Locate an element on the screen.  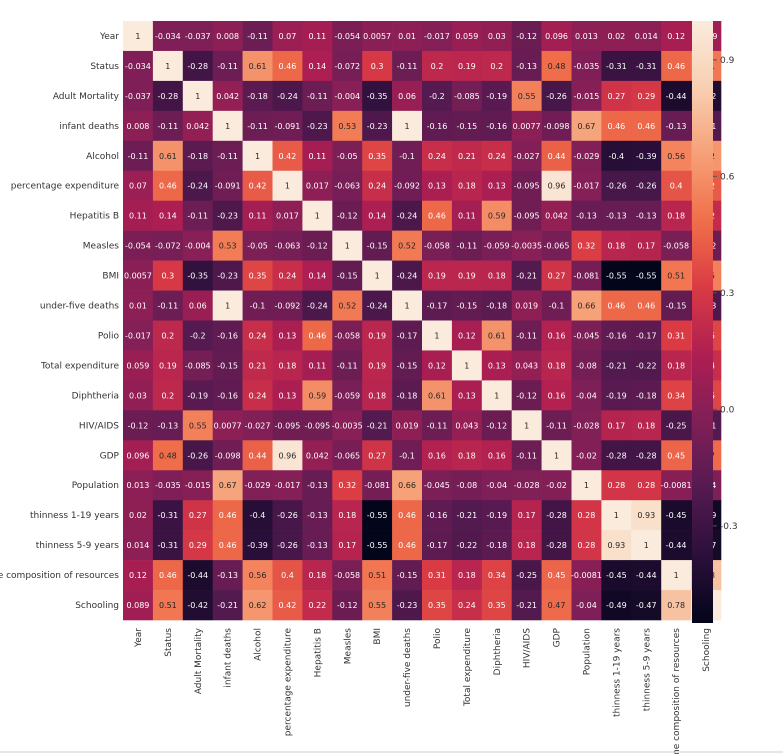
colorbar-tick-label: 0.3 is located at coordinates (727, 294).